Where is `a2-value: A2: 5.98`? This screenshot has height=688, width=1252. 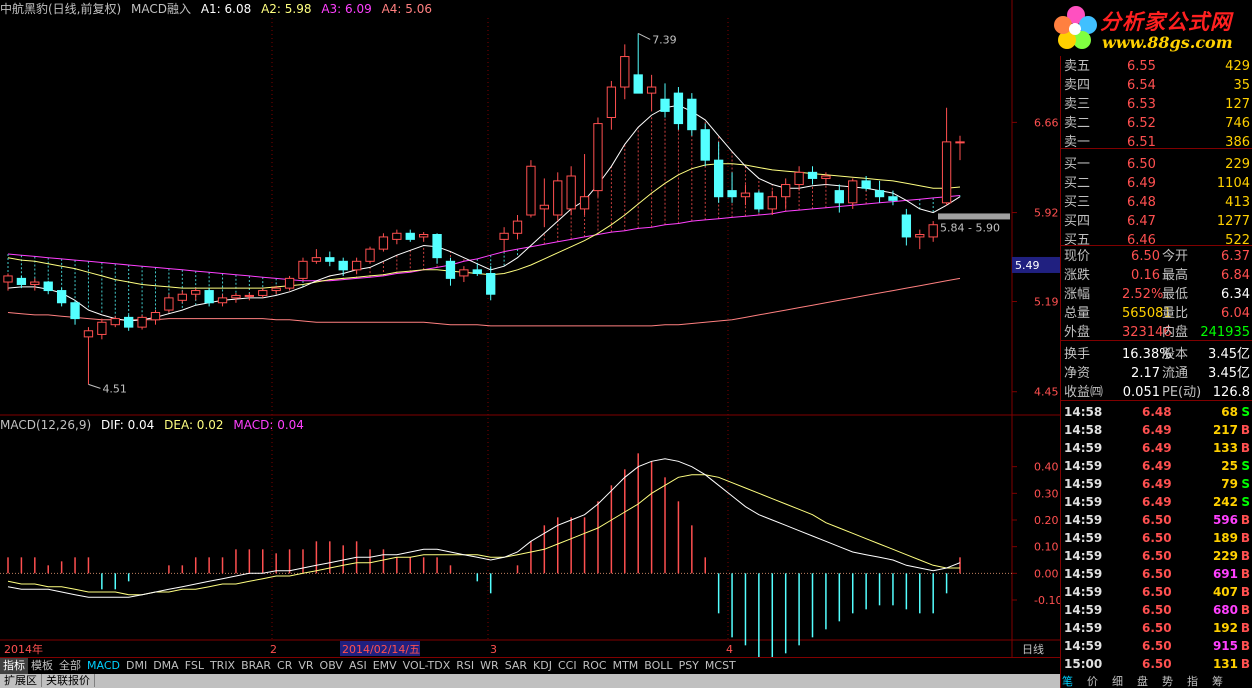 a2-value: A2: 5.98 is located at coordinates (286, 9).